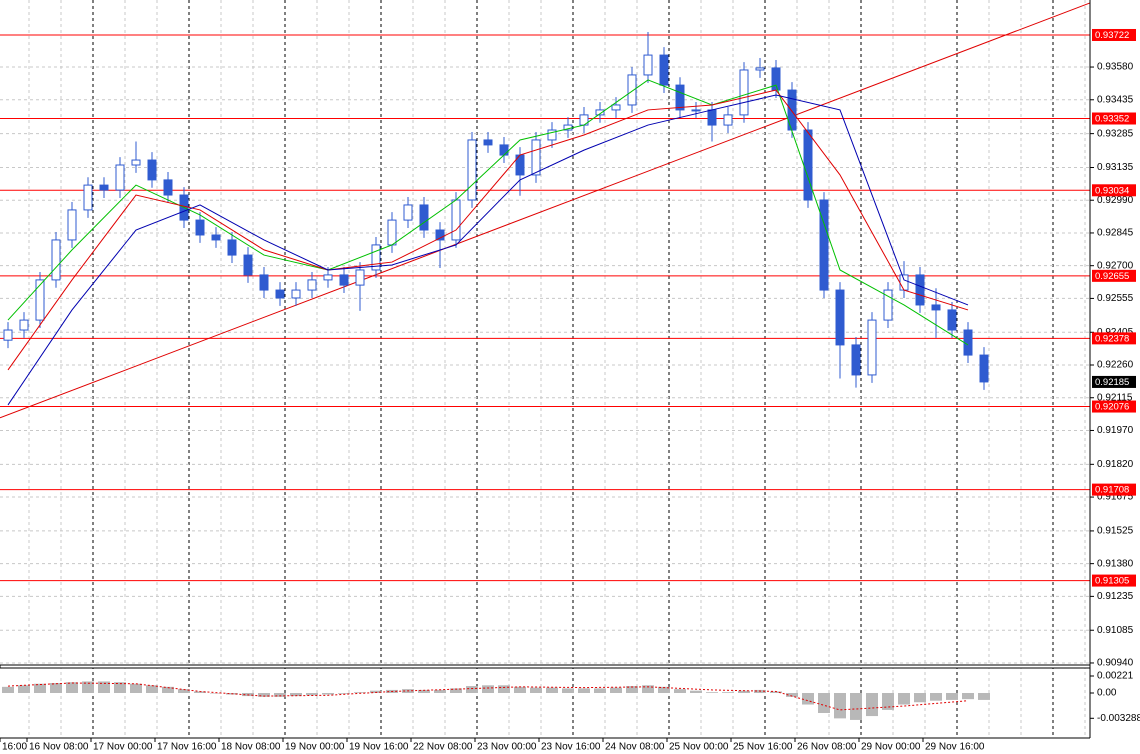 This screenshot has width=1140, height=754. Describe the element at coordinates (1112, 382) in the screenshot. I see `current-price-label: 0.92185` at that location.